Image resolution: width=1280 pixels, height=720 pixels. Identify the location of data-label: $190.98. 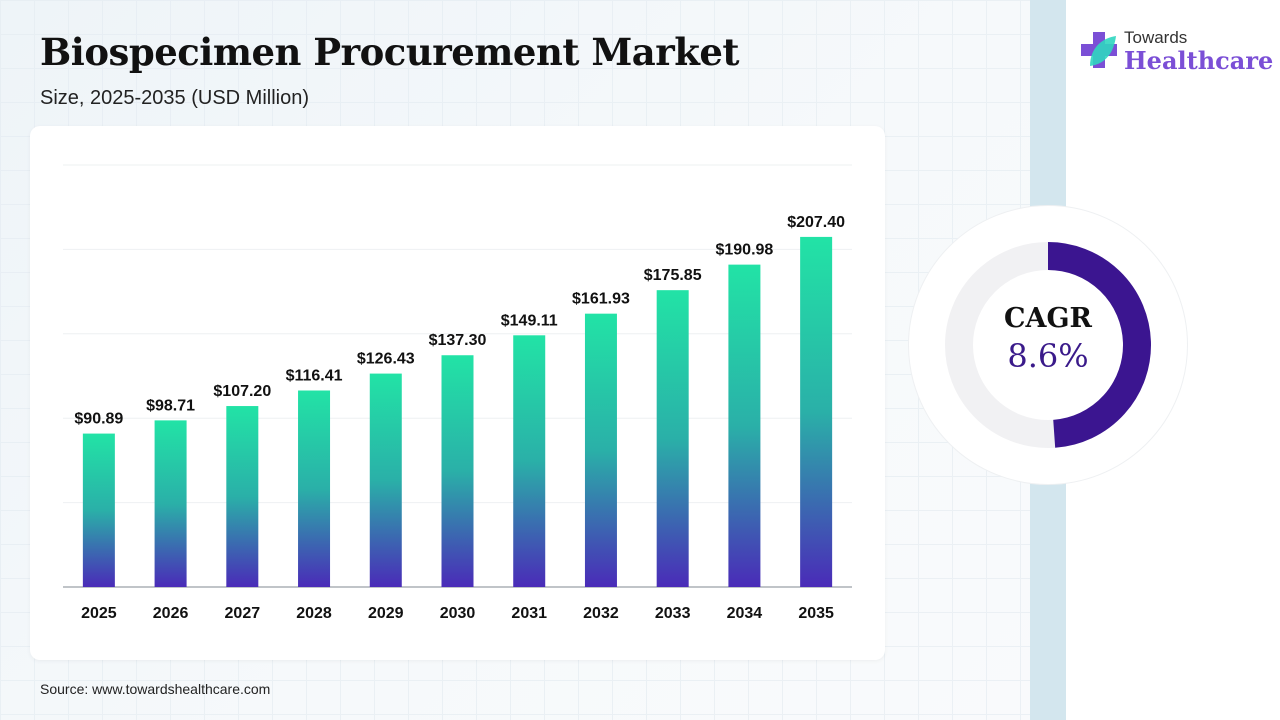
(744, 250).